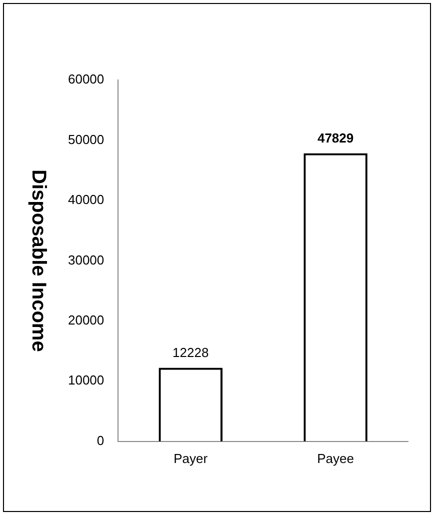 The image size is (436, 517). Describe the element at coordinates (38, 261) in the screenshot. I see `y-axis-title: Disposable Income` at that location.